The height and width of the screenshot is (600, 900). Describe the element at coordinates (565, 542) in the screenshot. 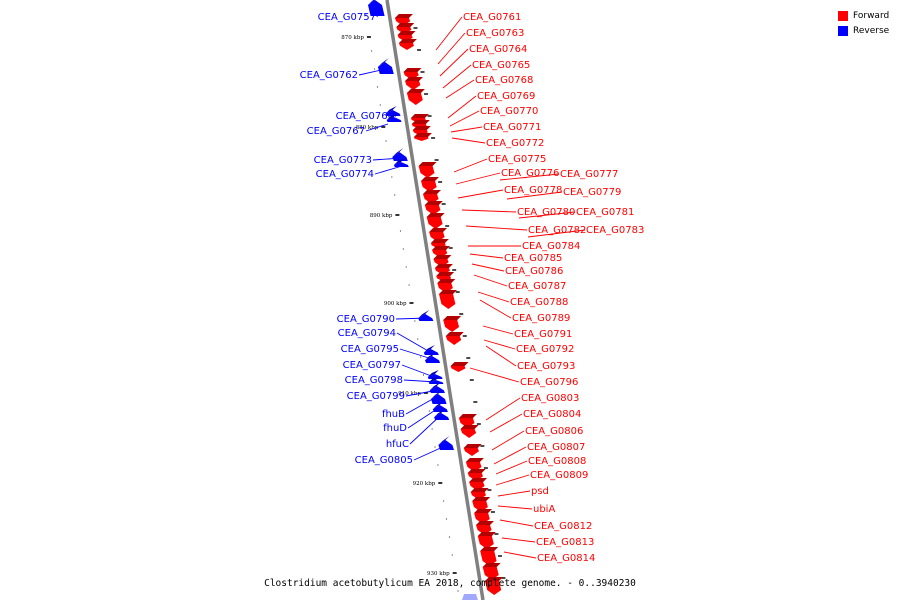

I see `gene-label: CEA_G0813` at that location.